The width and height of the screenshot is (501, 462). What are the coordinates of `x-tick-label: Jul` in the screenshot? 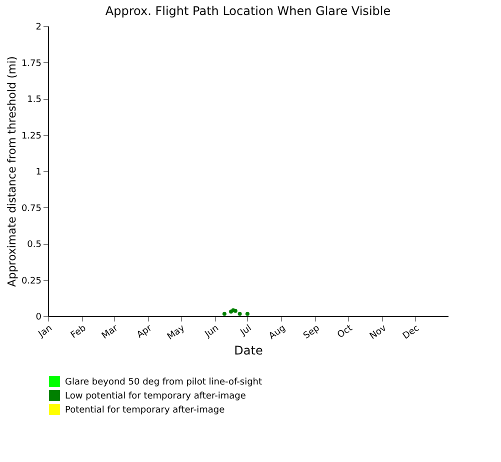 It's located at (246, 331).